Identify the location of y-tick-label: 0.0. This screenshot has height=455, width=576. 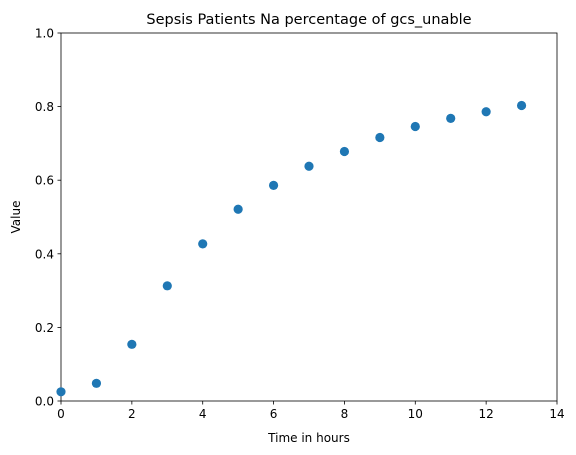
(44, 402).